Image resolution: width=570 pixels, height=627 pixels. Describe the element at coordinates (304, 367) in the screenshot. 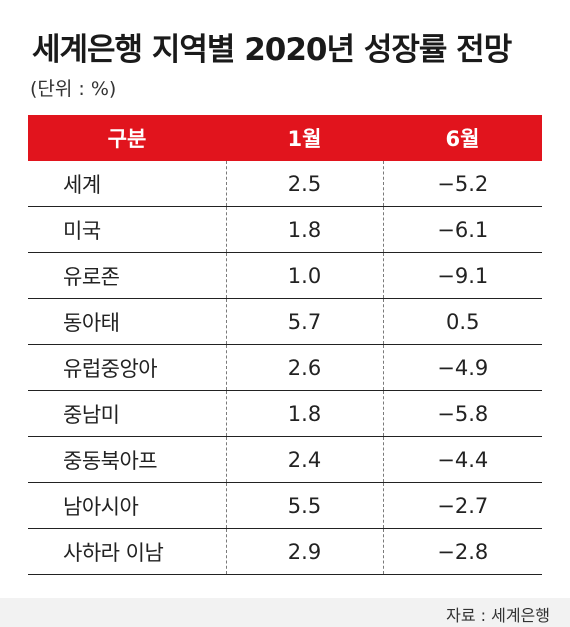

I see `january-value: 2.6` at that location.